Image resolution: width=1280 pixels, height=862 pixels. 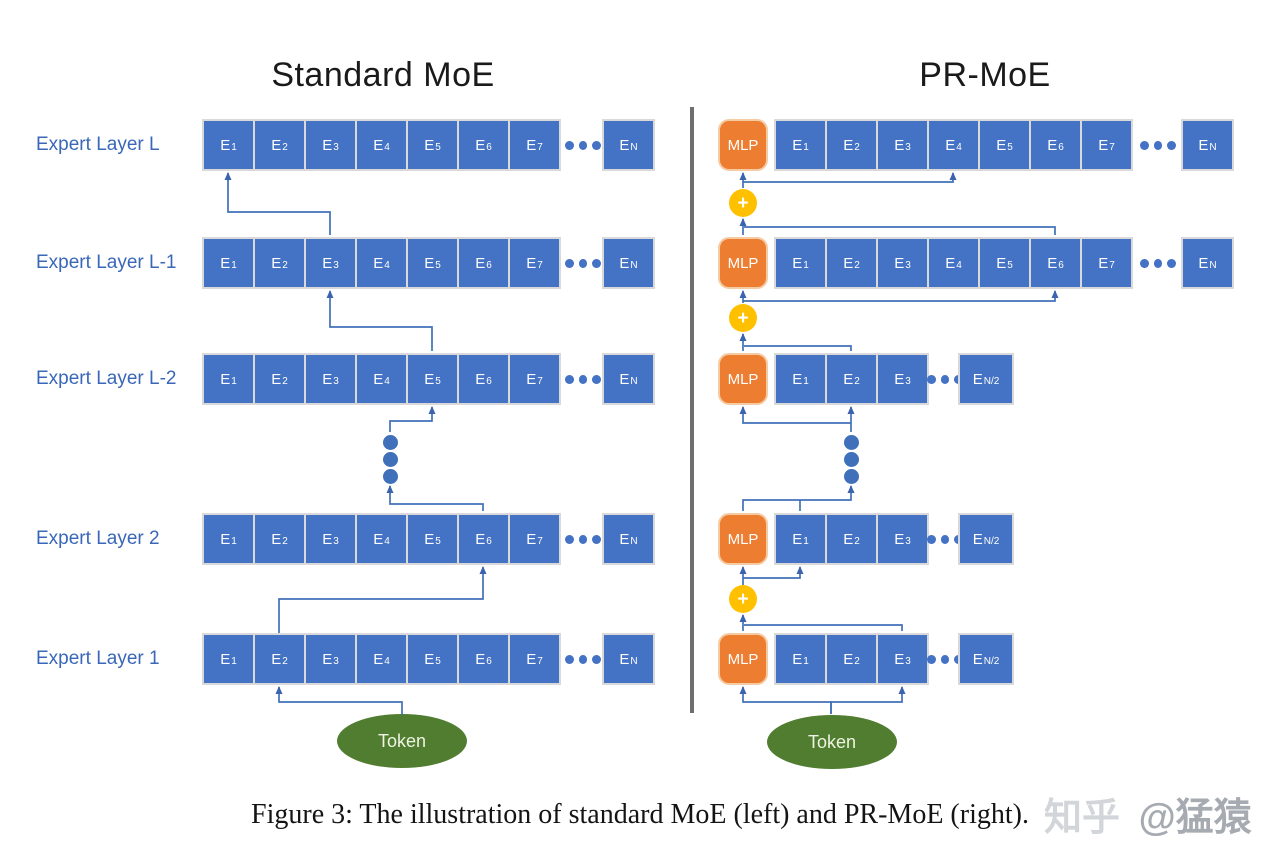 I want to click on watermark: 知乎 @猛猿, so click(x=1148, y=813).